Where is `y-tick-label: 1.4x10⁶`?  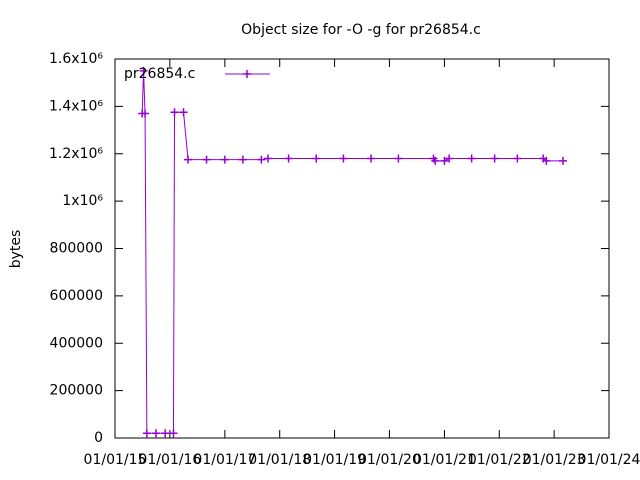
y-tick-label: 1.4x10⁶ is located at coordinates (76, 106).